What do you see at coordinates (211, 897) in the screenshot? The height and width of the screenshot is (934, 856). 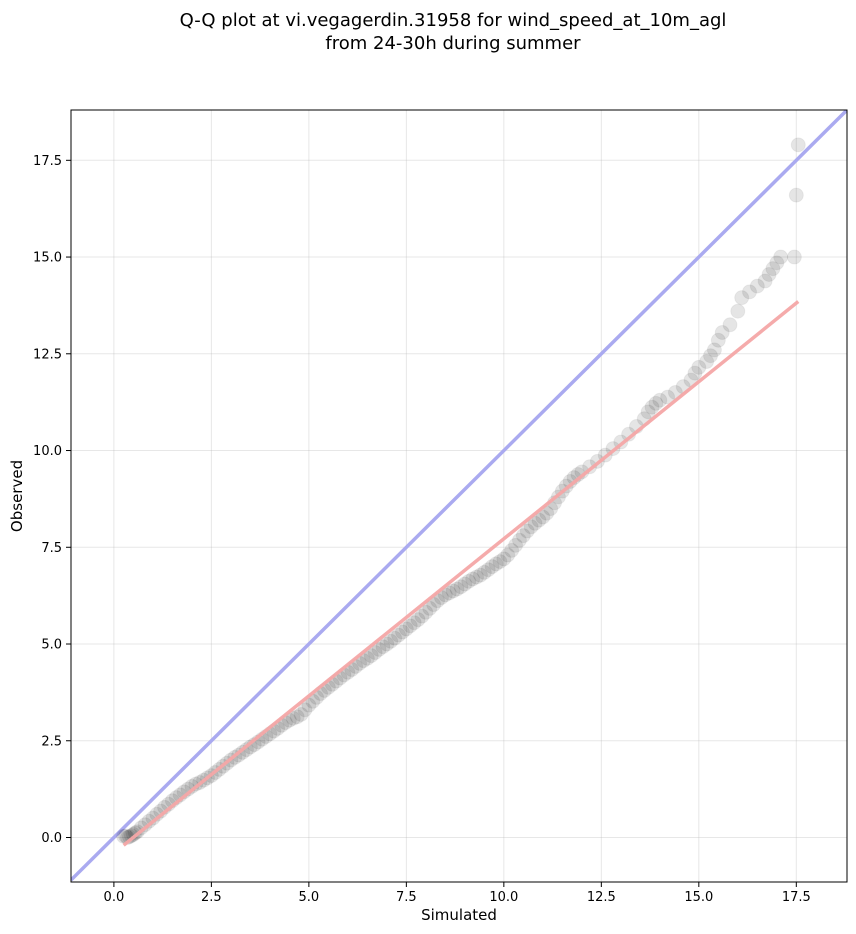 I see `x-tick-label: 2.5` at bounding box center [211, 897].